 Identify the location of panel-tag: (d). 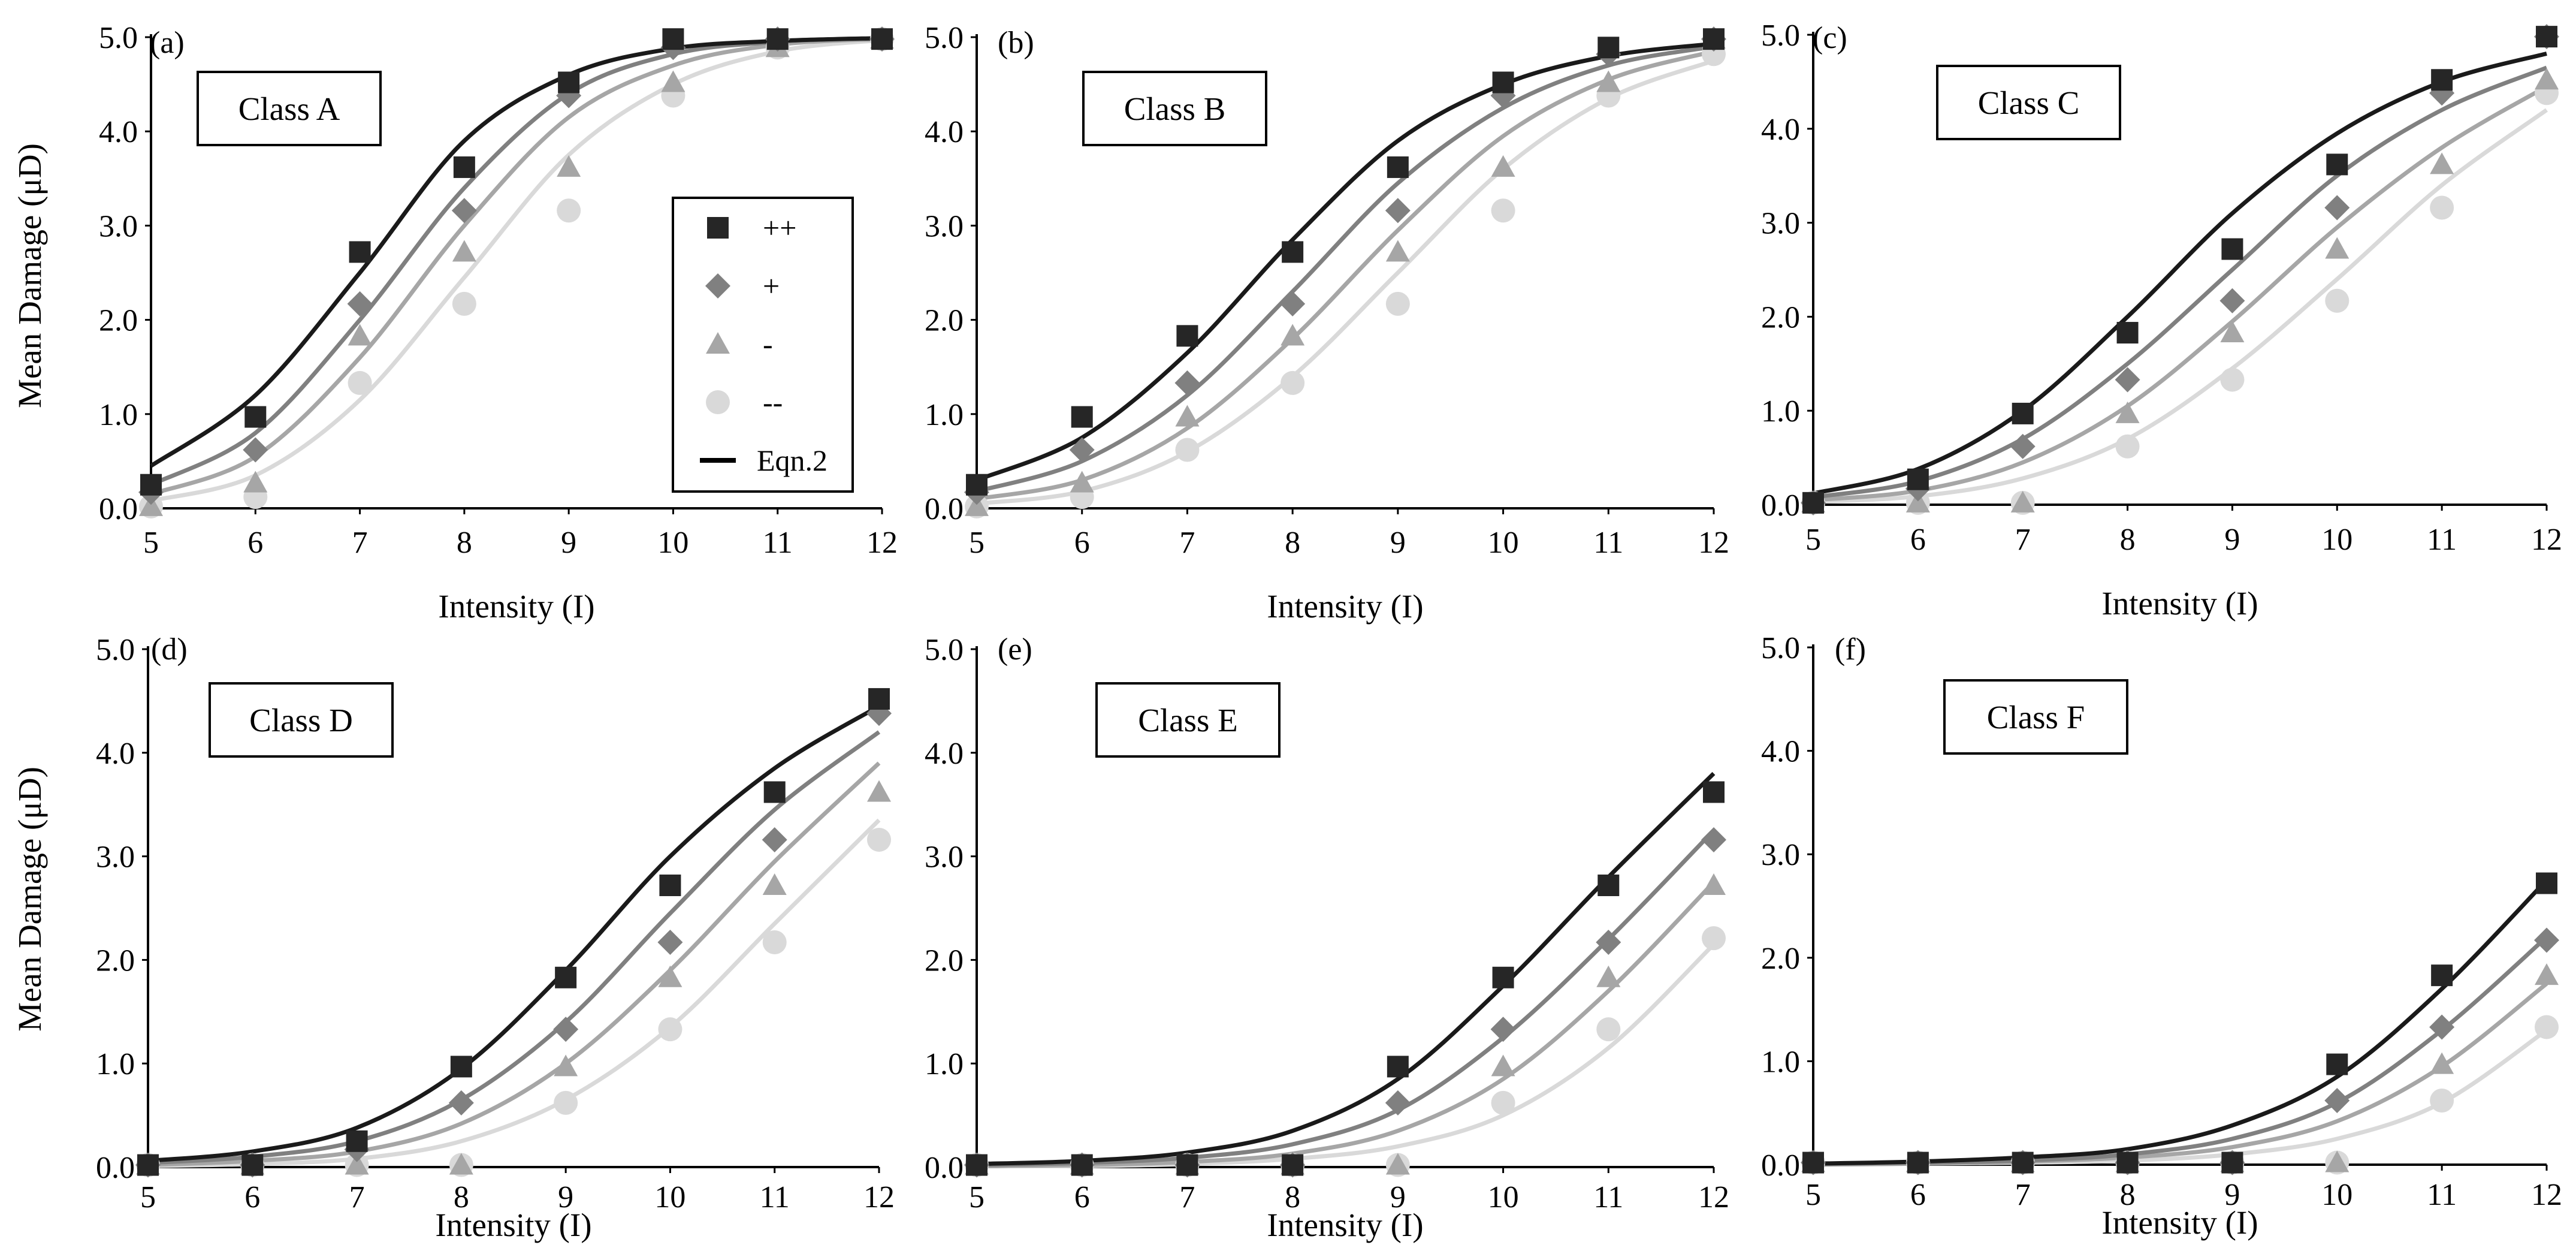
(170, 649).